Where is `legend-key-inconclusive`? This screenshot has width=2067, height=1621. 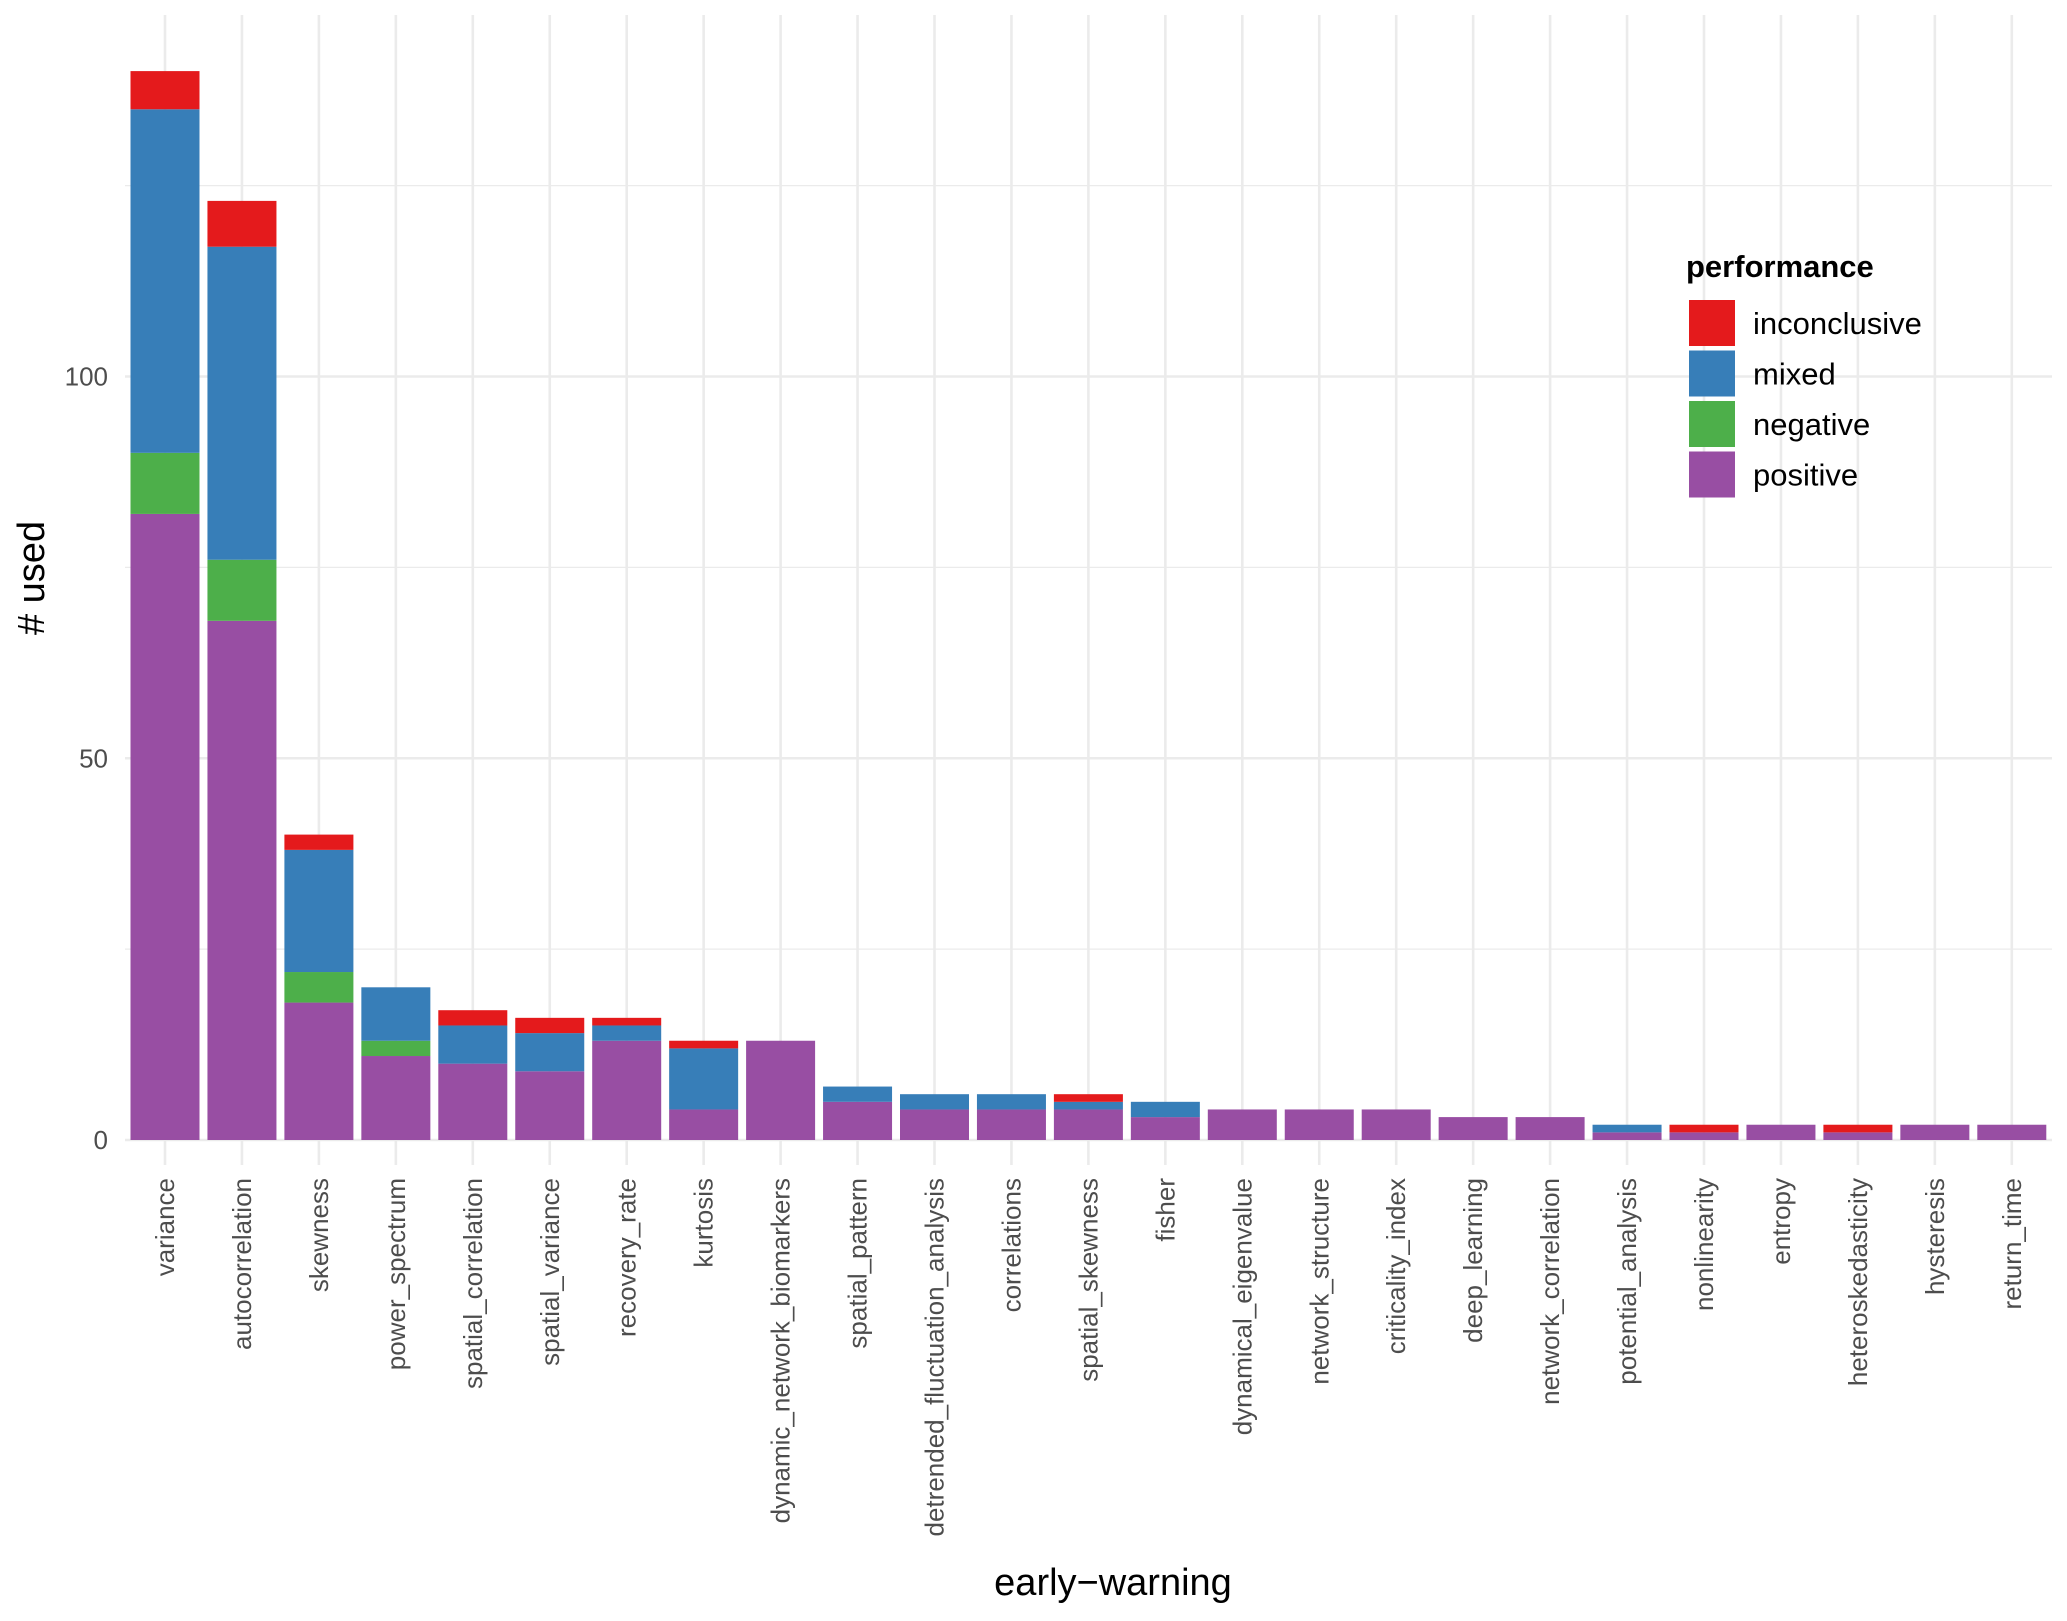
legend-key-inconclusive is located at coordinates (1712, 323).